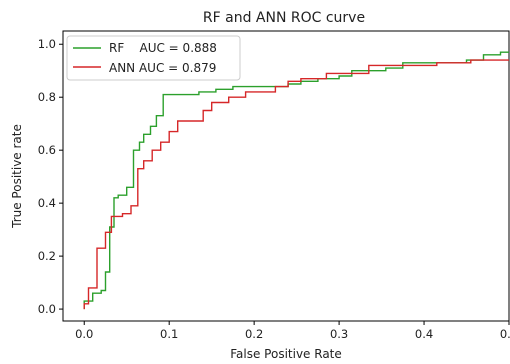  I want to click on x-tick-label: 0.0, so click(84, 334).